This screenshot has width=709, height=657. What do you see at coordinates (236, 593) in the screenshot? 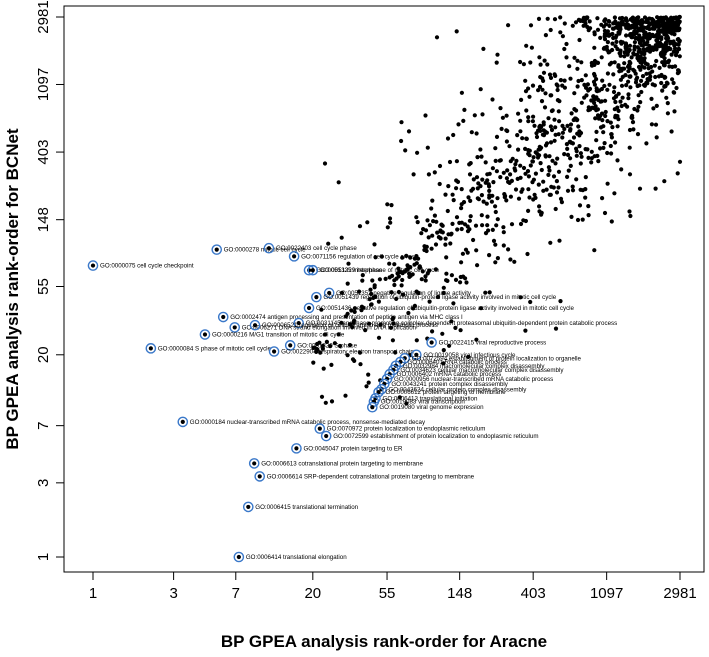
I see `x-tick-label: 7` at bounding box center [236, 593].